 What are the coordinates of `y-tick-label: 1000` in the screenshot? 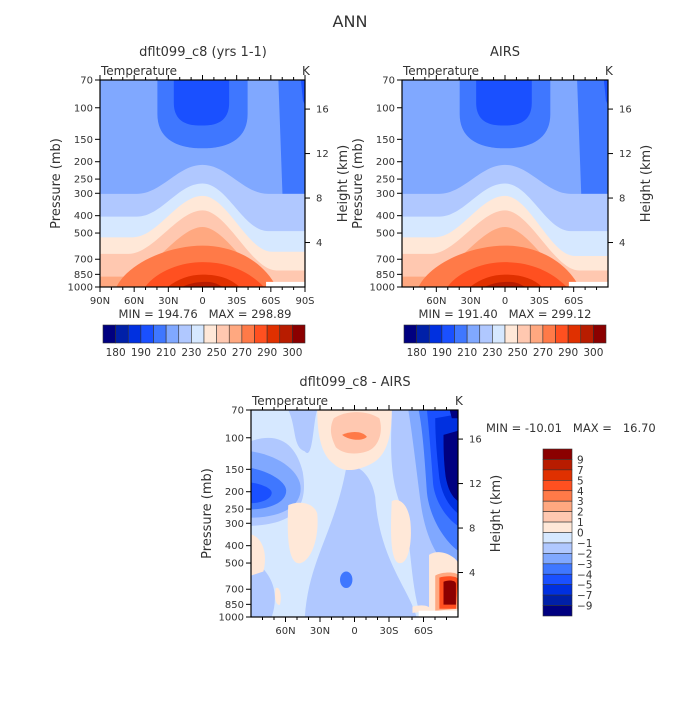 It's located at (80, 288).